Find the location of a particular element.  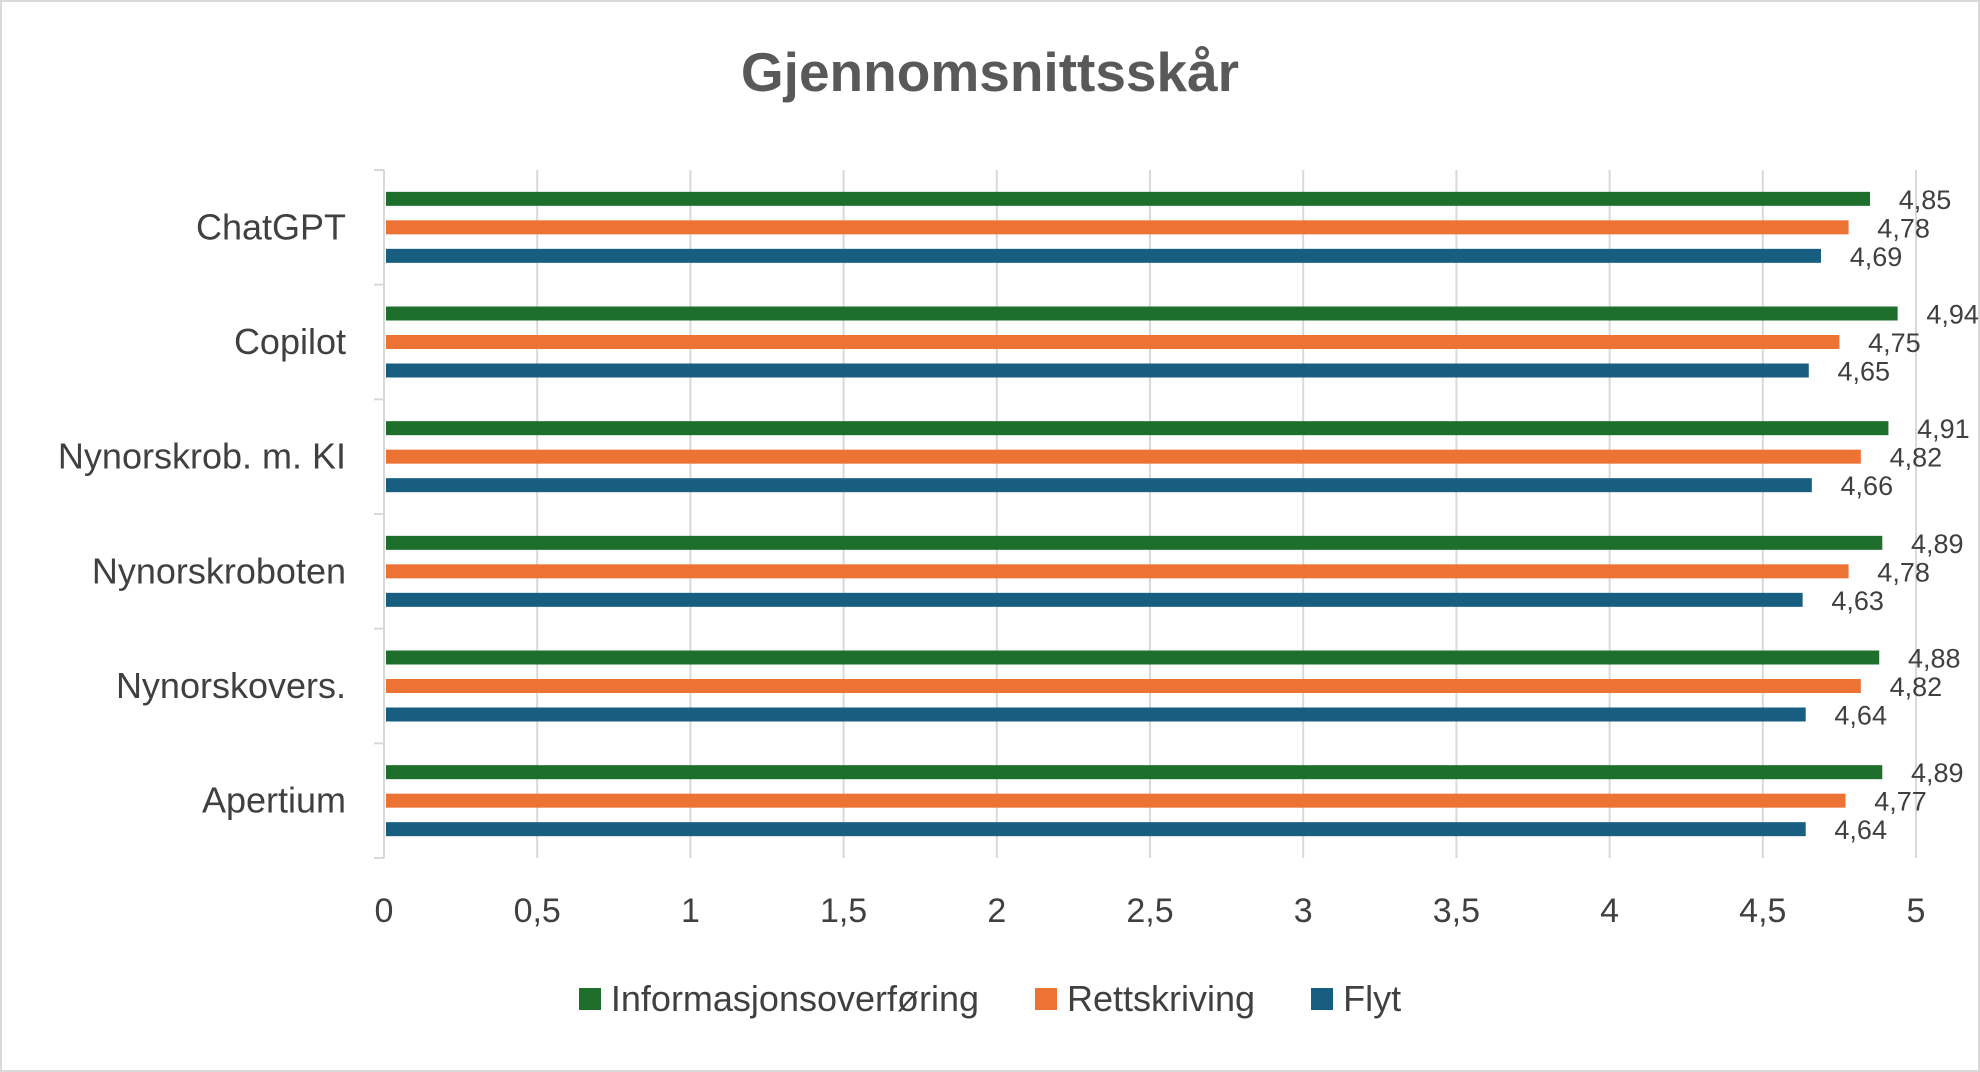

data-label: 4,85 is located at coordinates (1925, 200).